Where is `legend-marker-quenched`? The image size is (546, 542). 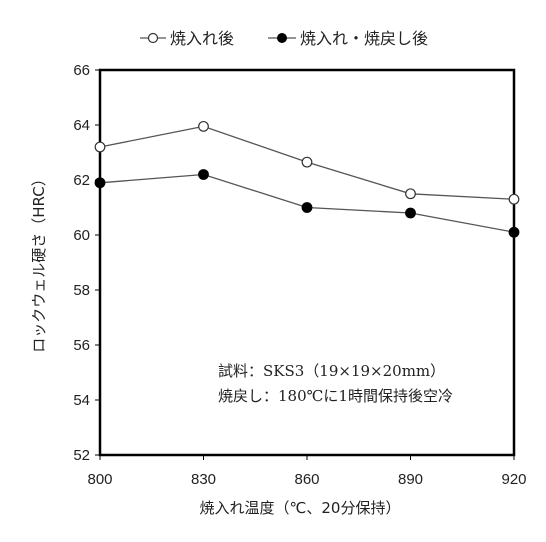 legend-marker-quenched is located at coordinates (153, 38).